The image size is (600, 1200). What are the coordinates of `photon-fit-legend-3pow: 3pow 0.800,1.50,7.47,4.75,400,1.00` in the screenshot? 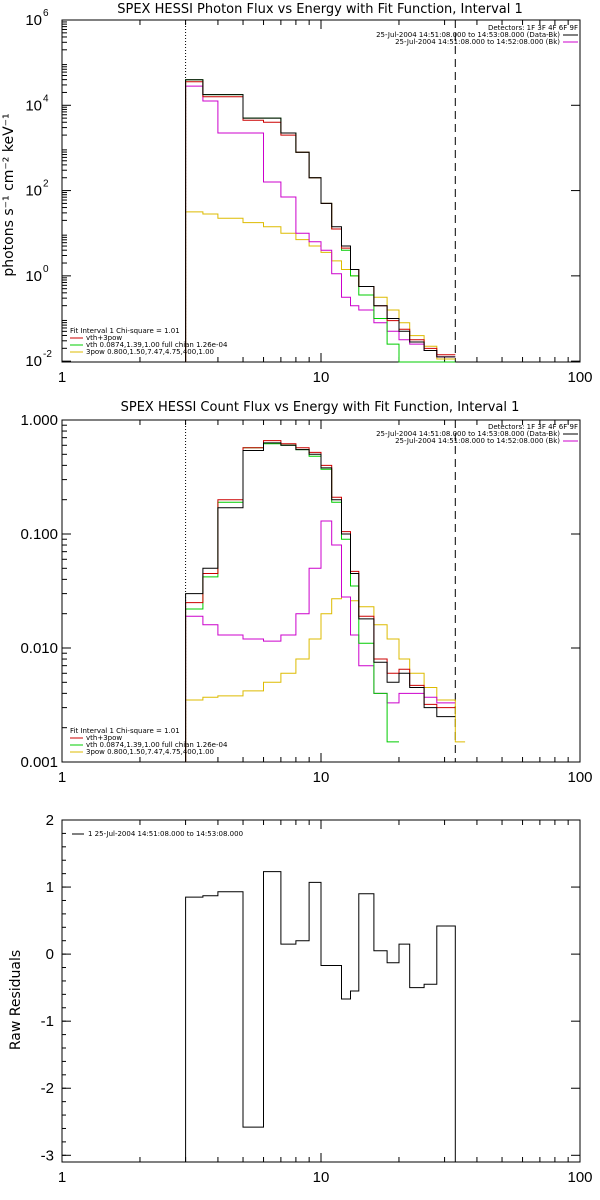 It's located at (150, 352).